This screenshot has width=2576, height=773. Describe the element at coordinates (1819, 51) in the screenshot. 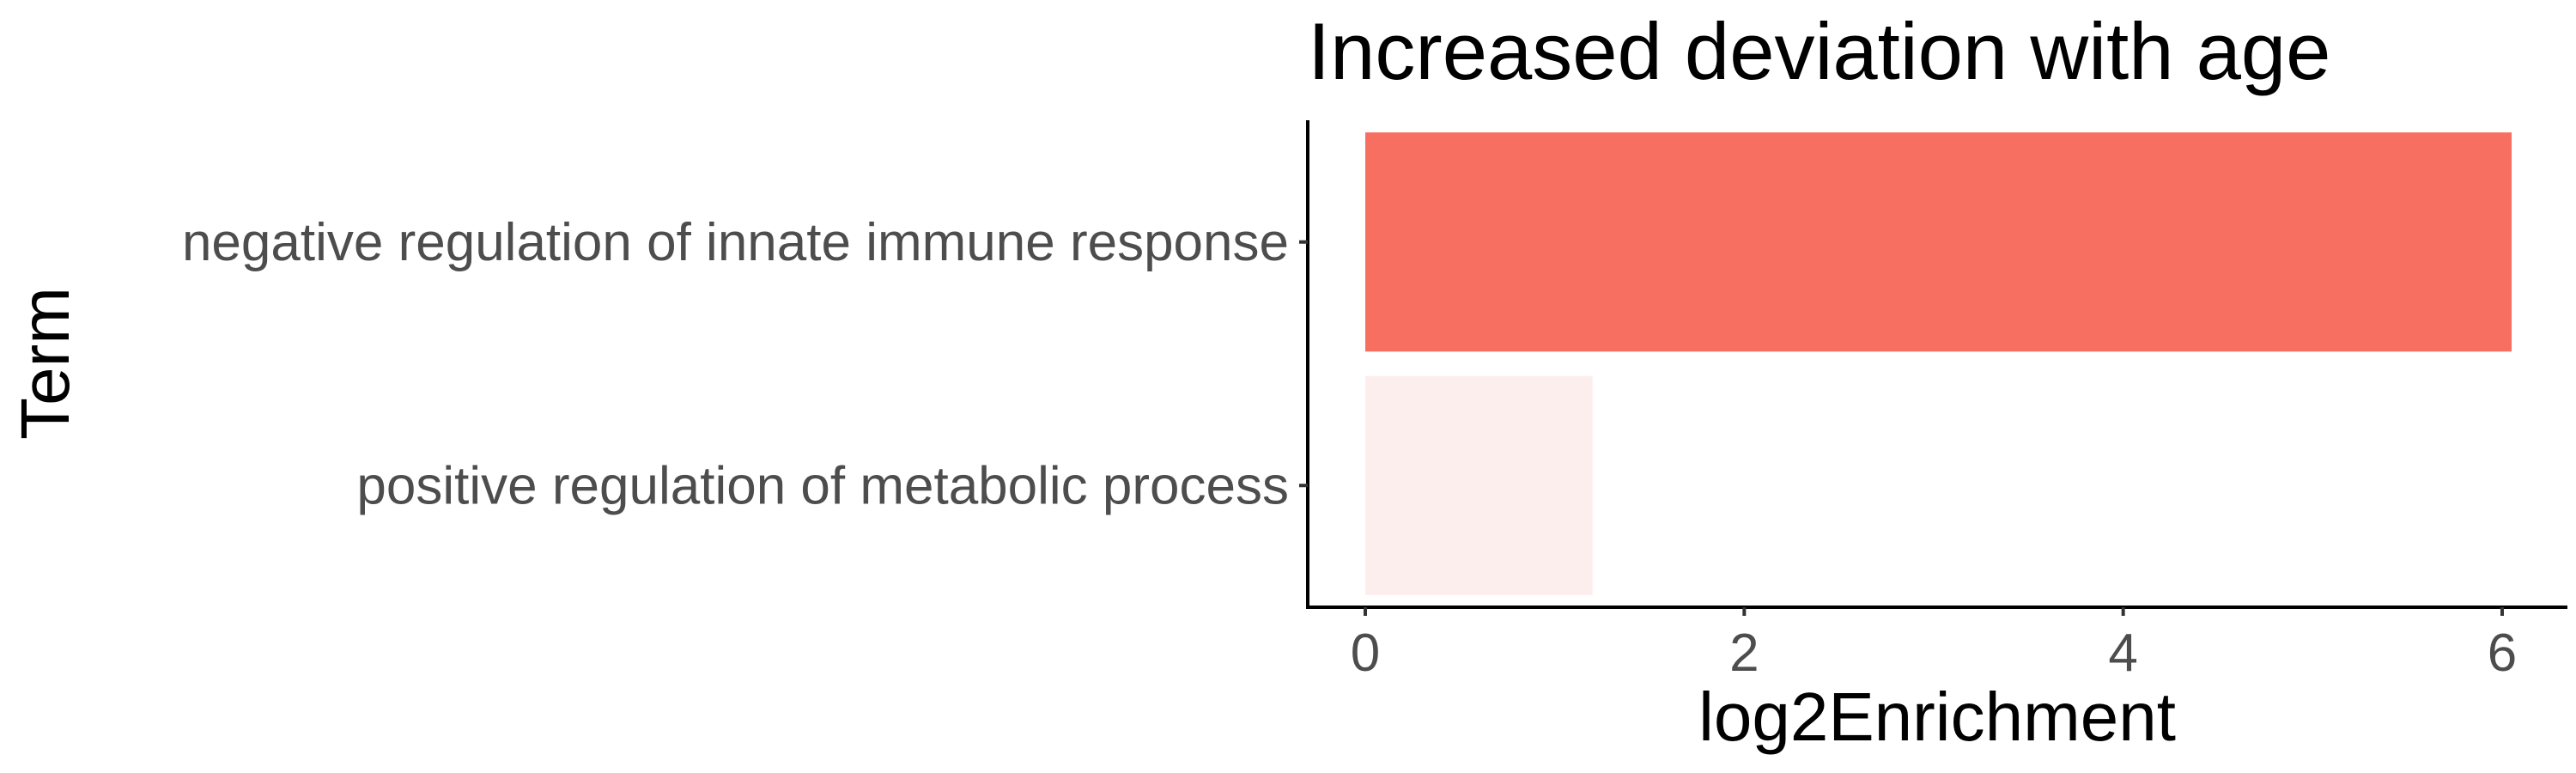

I see `chart-title: Increased deviation with age` at that location.